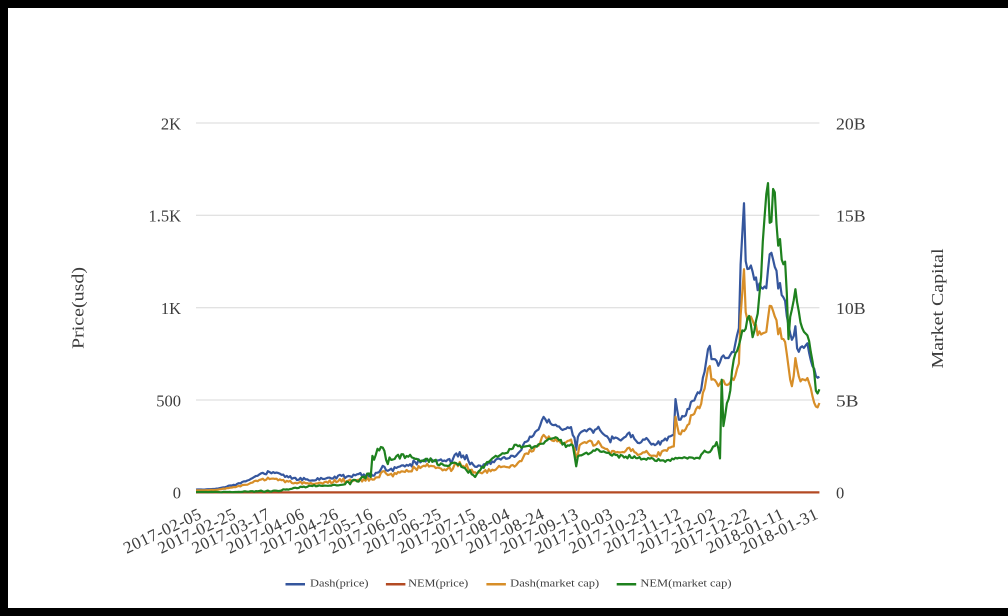 The width and height of the screenshot is (1008, 616). I want to click on svg-text: NEM(market cap), so click(685, 584).